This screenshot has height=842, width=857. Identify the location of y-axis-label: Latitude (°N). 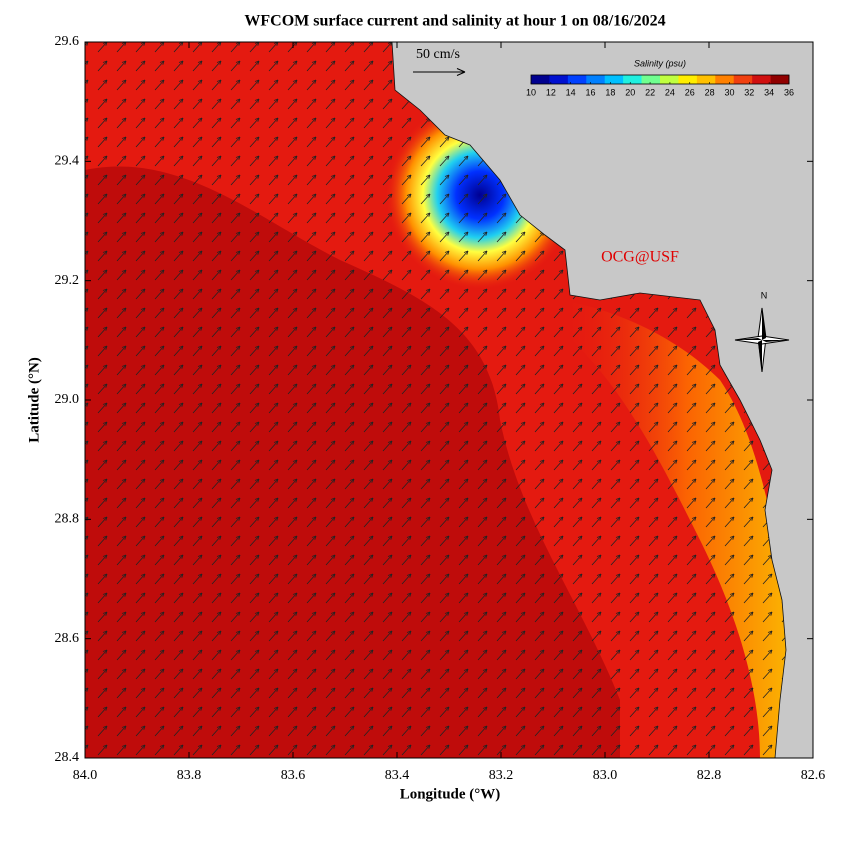
(34, 400).